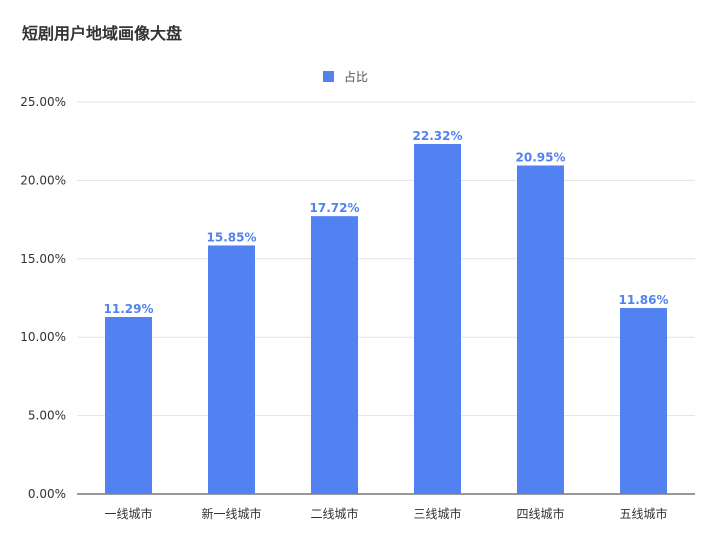 This screenshot has height=542, width=719. What do you see at coordinates (644, 300) in the screenshot?
I see `data-label: 11.86%` at bounding box center [644, 300].